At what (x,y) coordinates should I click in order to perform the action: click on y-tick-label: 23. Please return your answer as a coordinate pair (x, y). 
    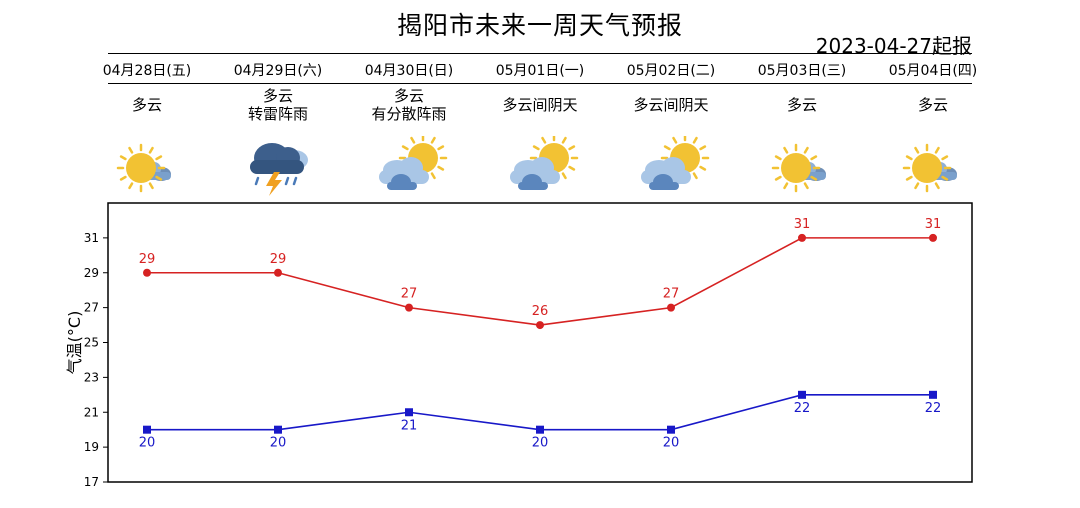
    Looking at the image, I should click on (91, 377).